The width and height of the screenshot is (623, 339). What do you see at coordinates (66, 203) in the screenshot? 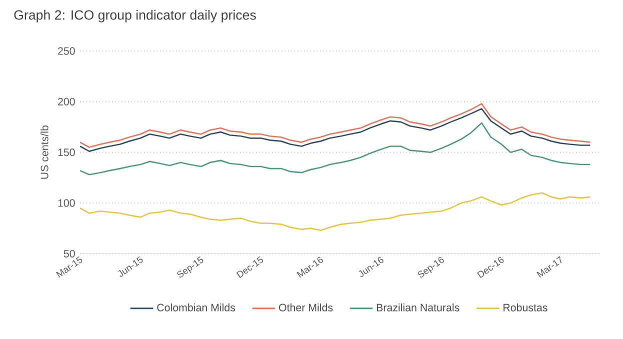
I see `y-tick-label: 100` at bounding box center [66, 203].